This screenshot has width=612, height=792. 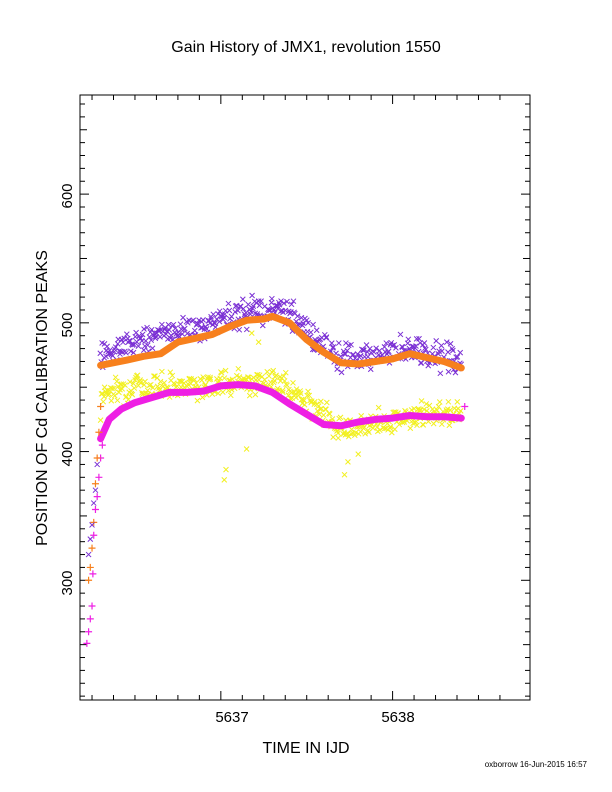 I want to click on y-tick-label-400: 400, so click(x=67, y=453).